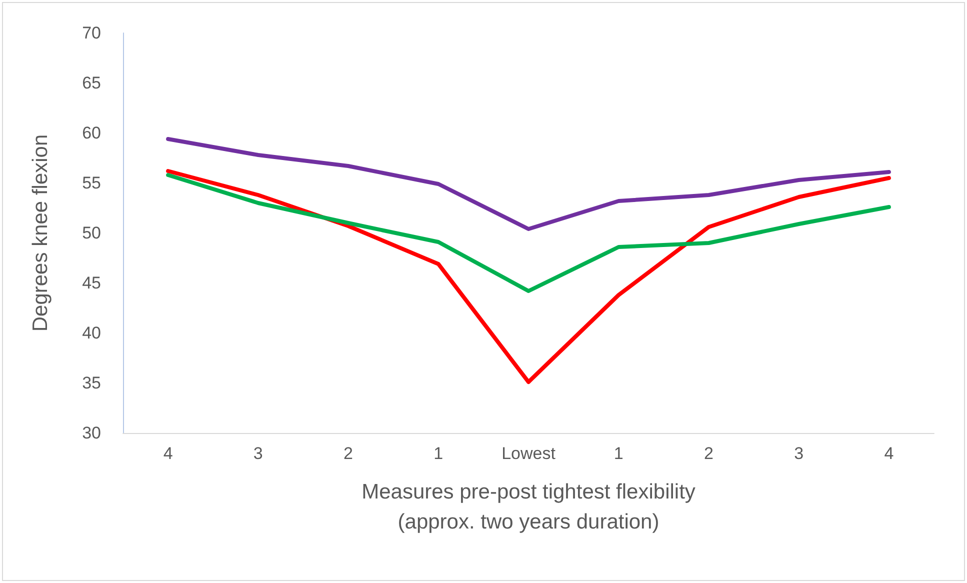 This screenshot has width=967, height=583. Describe the element at coordinates (91, 83) in the screenshot. I see `y-tick-label: 65` at that location.